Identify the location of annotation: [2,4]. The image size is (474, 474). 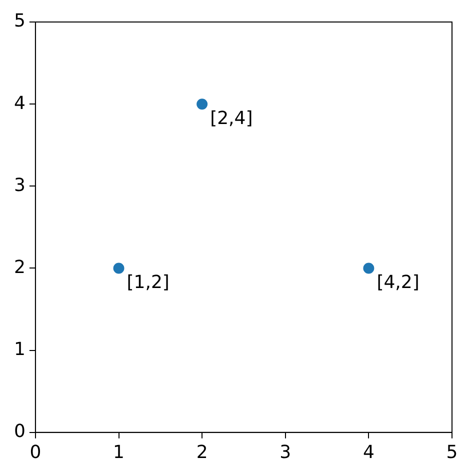
(231, 118).